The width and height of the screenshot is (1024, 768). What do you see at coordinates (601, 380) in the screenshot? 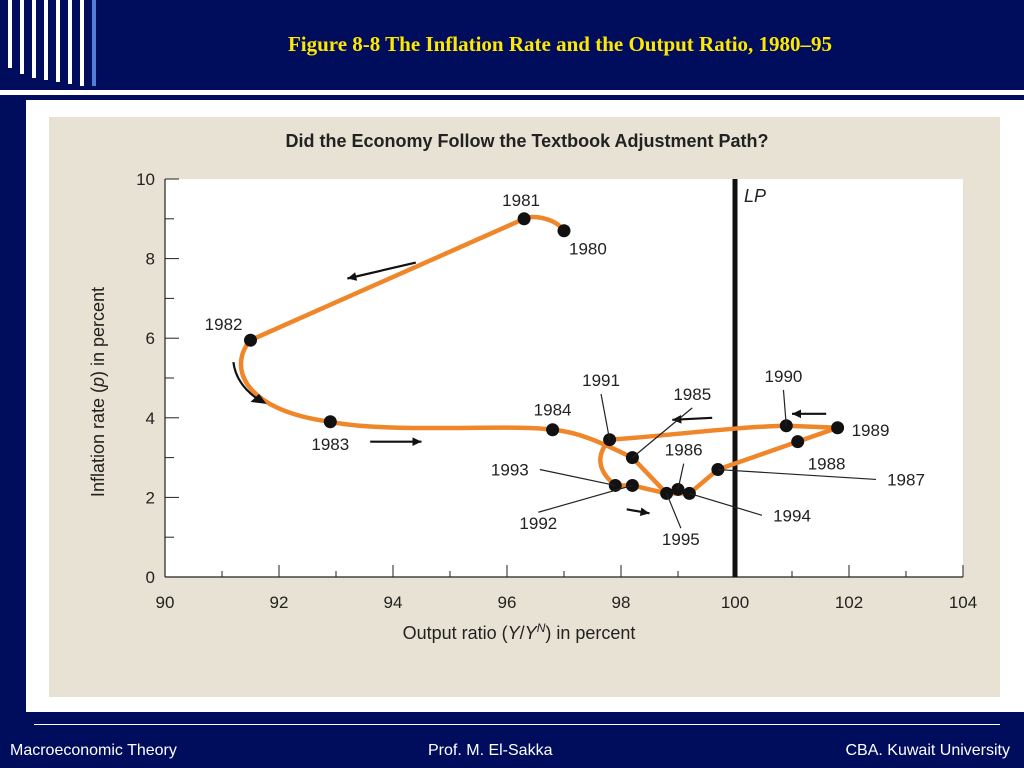
I see `point-label: 1991` at bounding box center [601, 380].